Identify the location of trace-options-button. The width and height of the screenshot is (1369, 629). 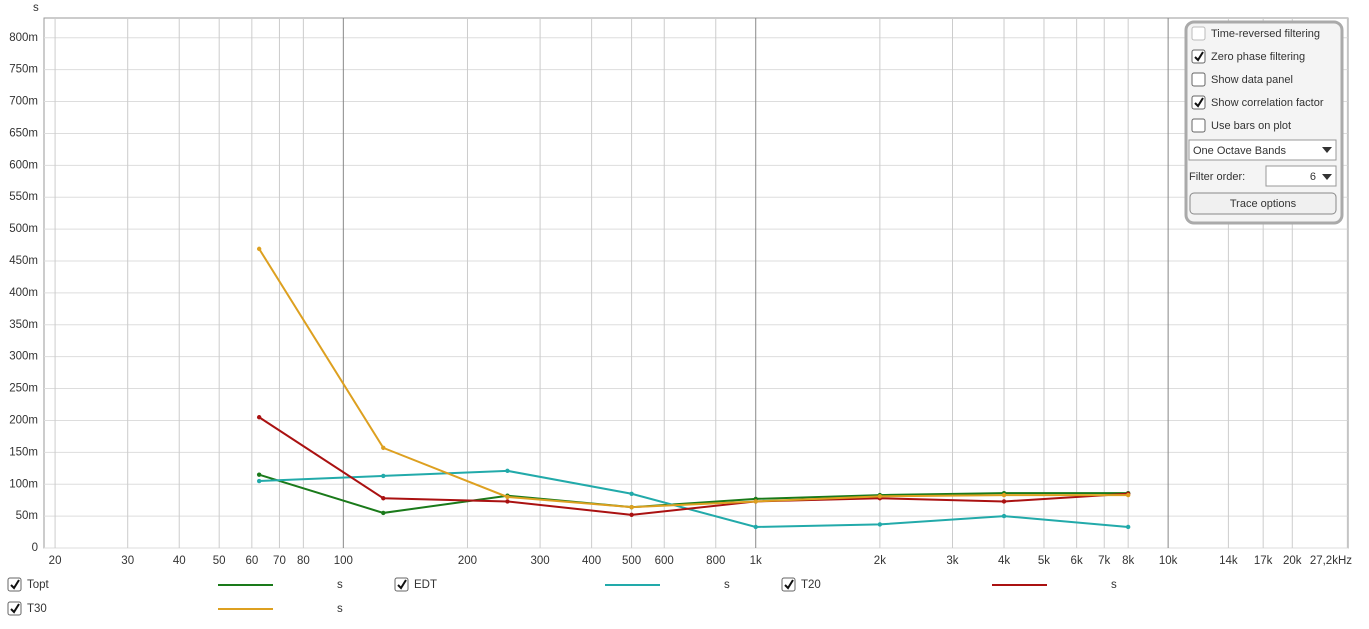
(1263, 203).